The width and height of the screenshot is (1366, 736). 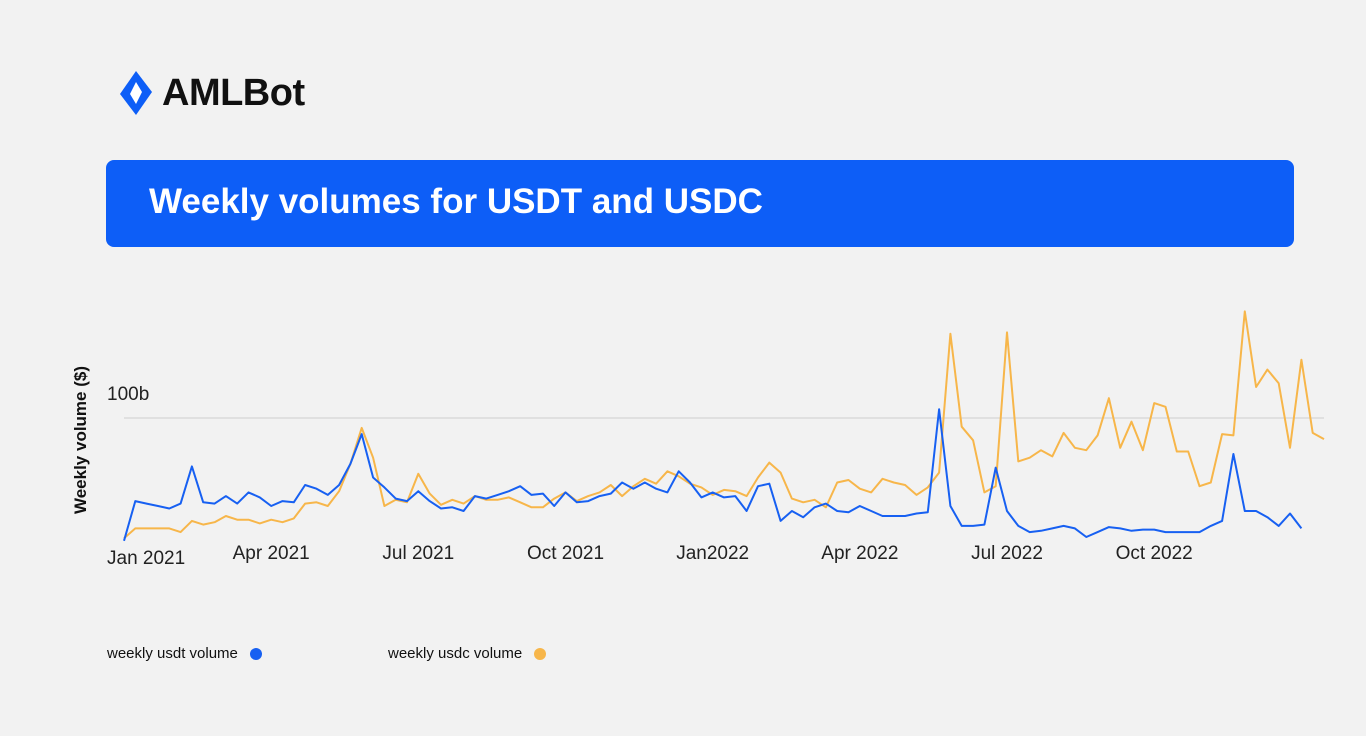 I want to click on x-tick-label: Jul 2021, so click(x=418, y=553).